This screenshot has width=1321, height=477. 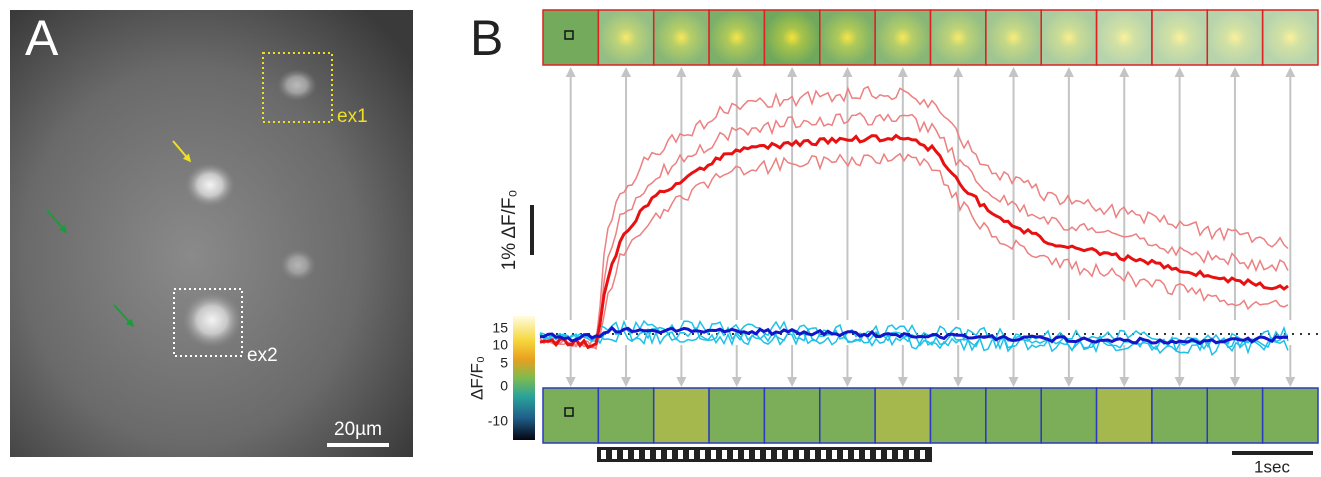 What do you see at coordinates (352, 116) in the screenshot?
I see `roi-label: ex1` at bounding box center [352, 116].